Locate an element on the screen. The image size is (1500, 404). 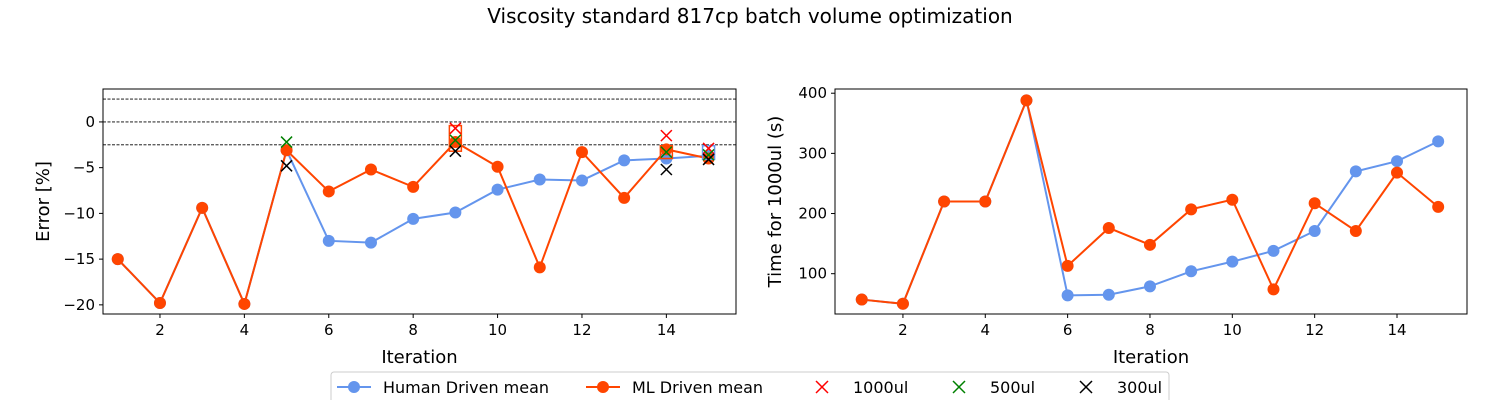
legend-label: 500ul is located at coordinates (1012, 387).